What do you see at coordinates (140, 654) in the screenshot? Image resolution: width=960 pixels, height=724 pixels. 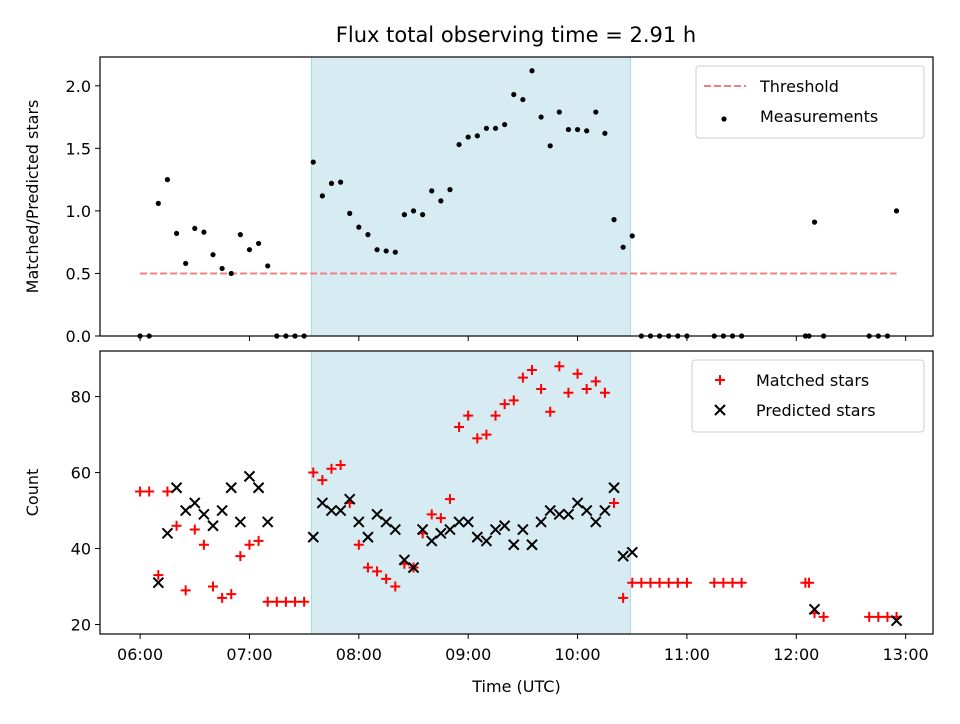 I see `x-tick-label: 06:00` at bounding box center [140, 654].